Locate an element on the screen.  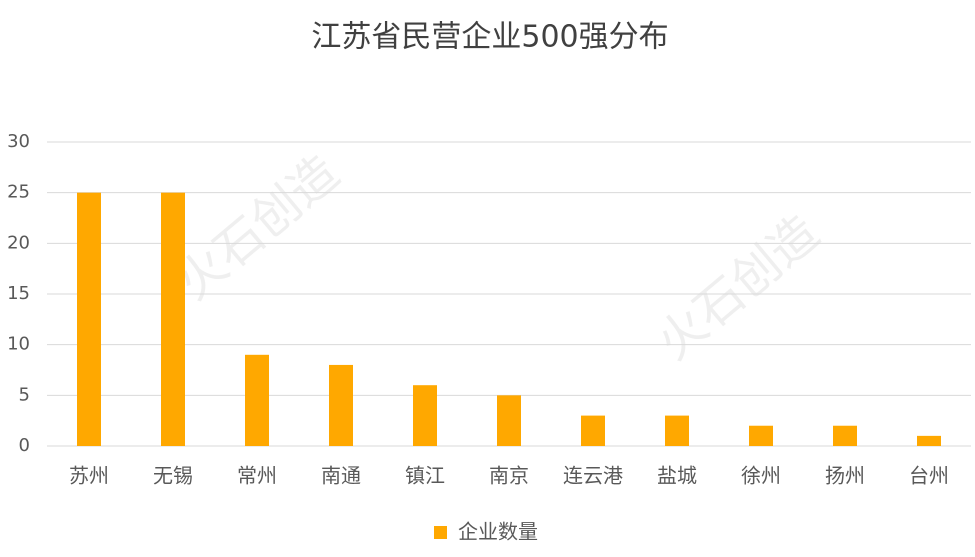
y-tick-label: 0 is located at coordinates (24, 445).